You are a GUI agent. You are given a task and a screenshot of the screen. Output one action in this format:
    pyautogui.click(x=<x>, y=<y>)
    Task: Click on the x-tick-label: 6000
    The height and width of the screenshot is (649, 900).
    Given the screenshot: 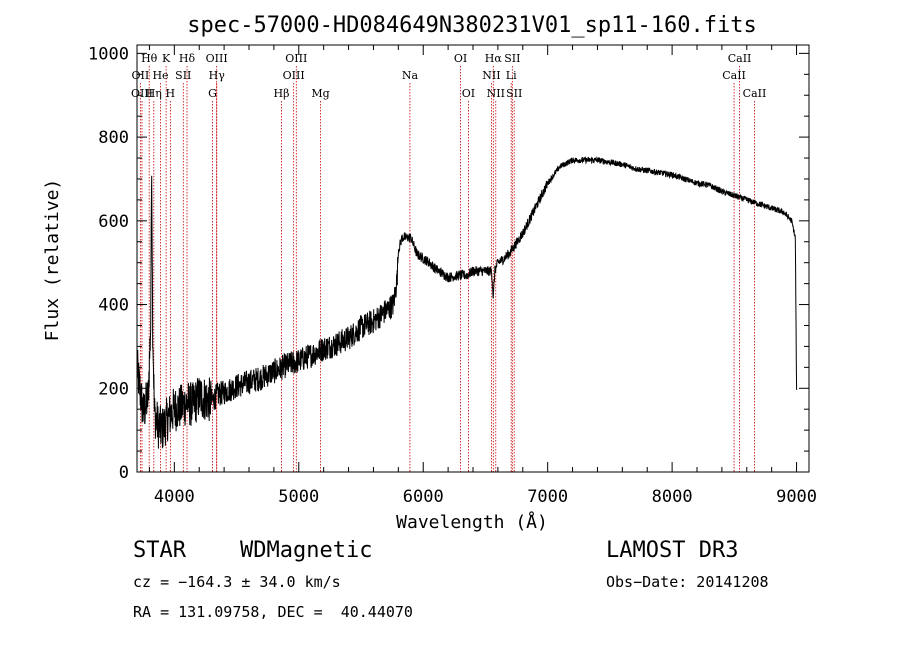 What is the action you would take?
    pyautogui.click(x=423, y=497)
    